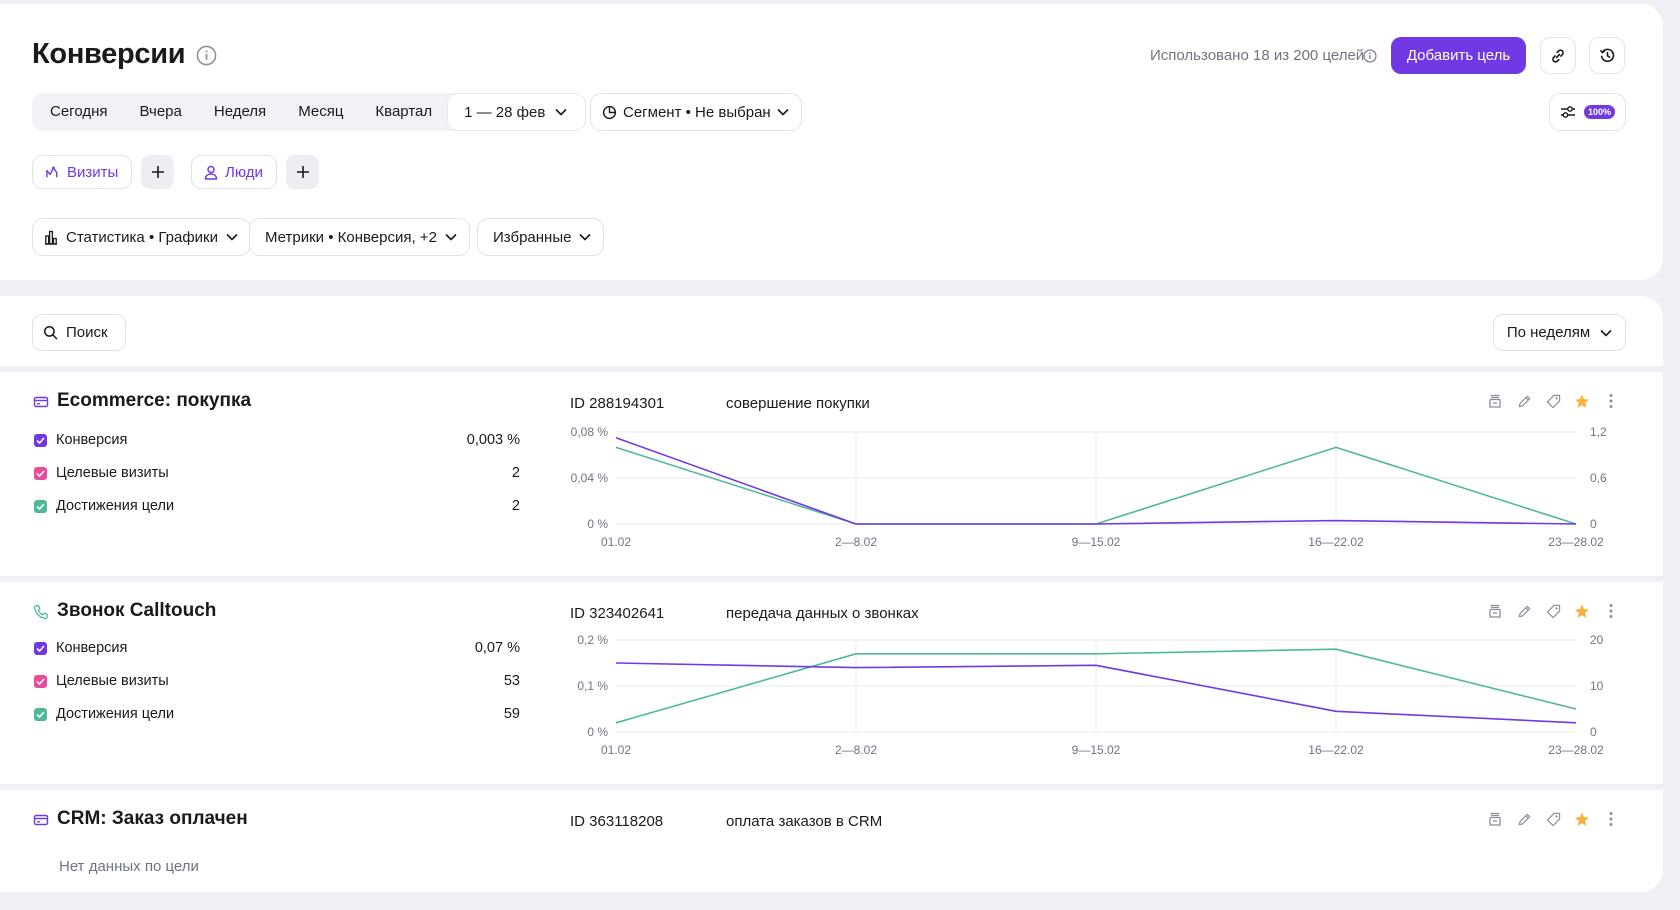 This screenshot has height=910, width=1680. What do you see at coordinates (302, 172) in the screenshot?
I see `add-people-filter-button` at bounding box center [302, 172].